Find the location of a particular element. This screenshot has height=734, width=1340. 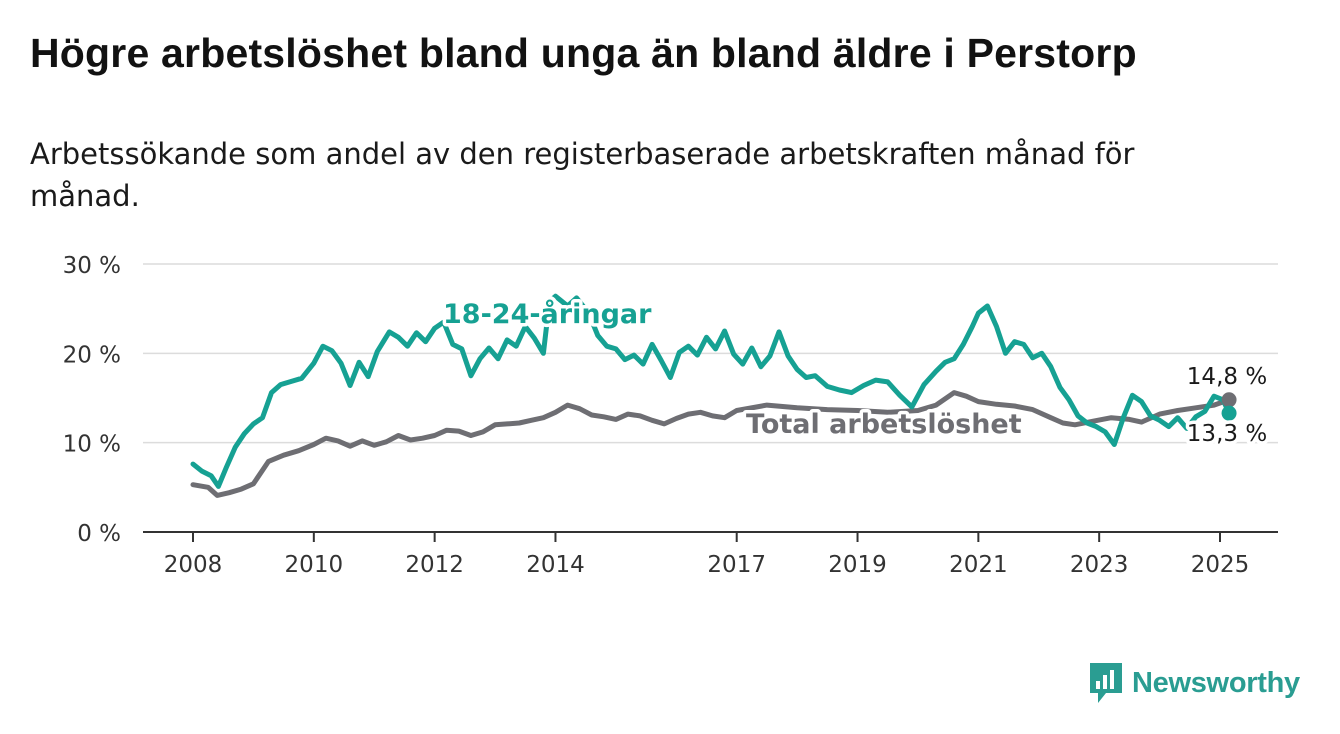

total-last-value: 14,8 % is located at coordinates (1227, 377).